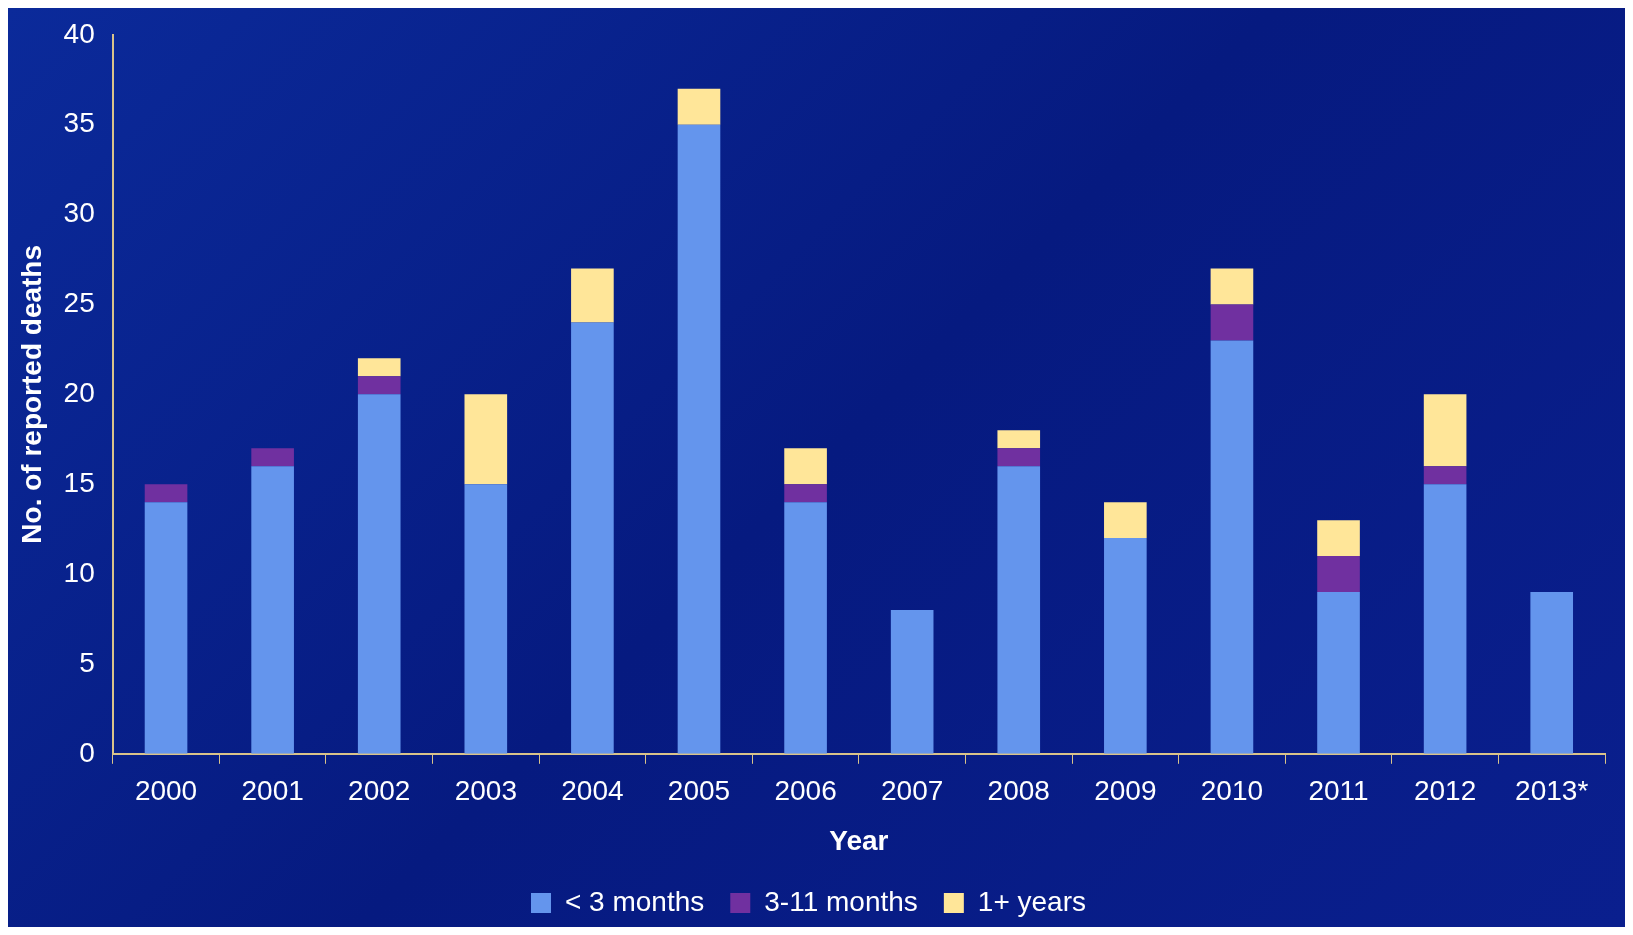  I want to click on x-tick-label: 2012, so click(1445, 791).